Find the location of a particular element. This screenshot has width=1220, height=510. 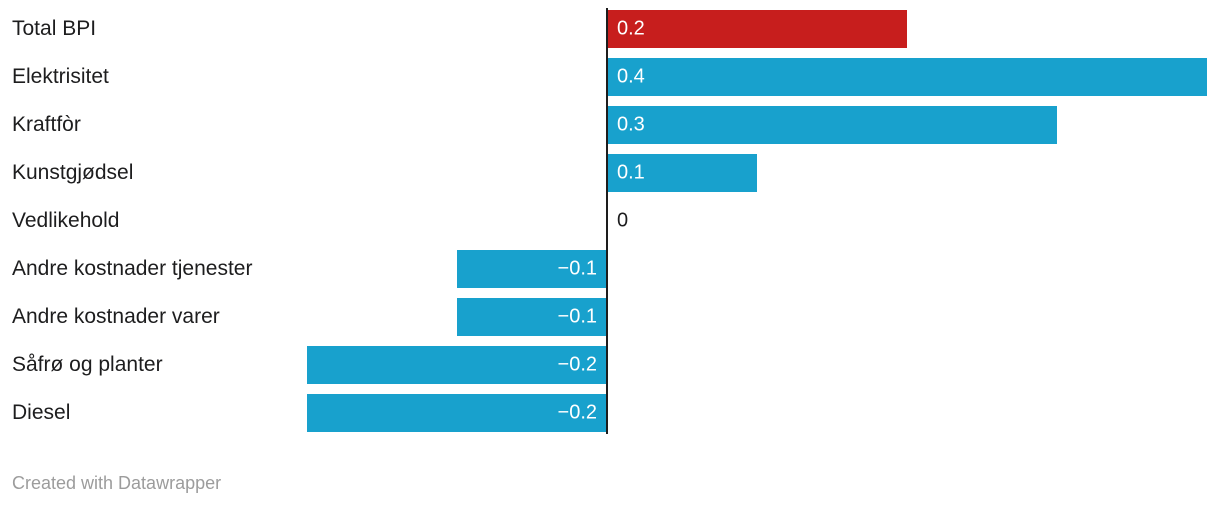

category-label: Elektrisitet is located at coordinates (60, 76).